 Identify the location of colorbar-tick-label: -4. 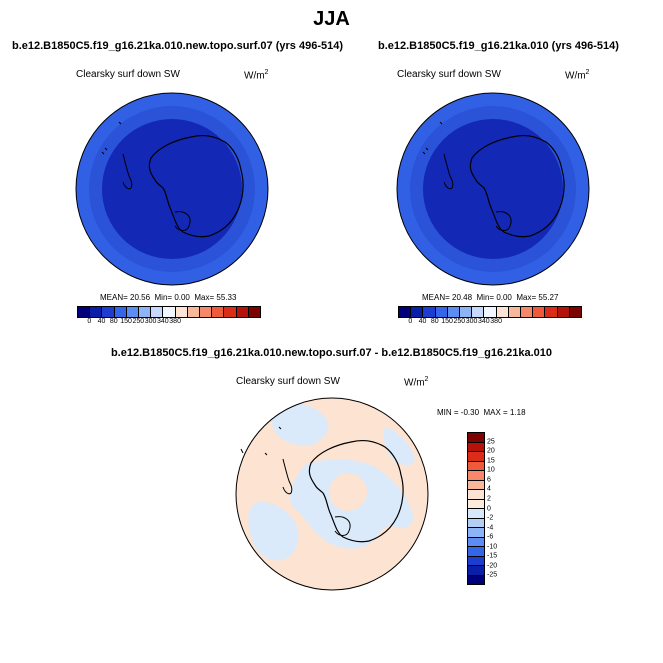
(490, 528).